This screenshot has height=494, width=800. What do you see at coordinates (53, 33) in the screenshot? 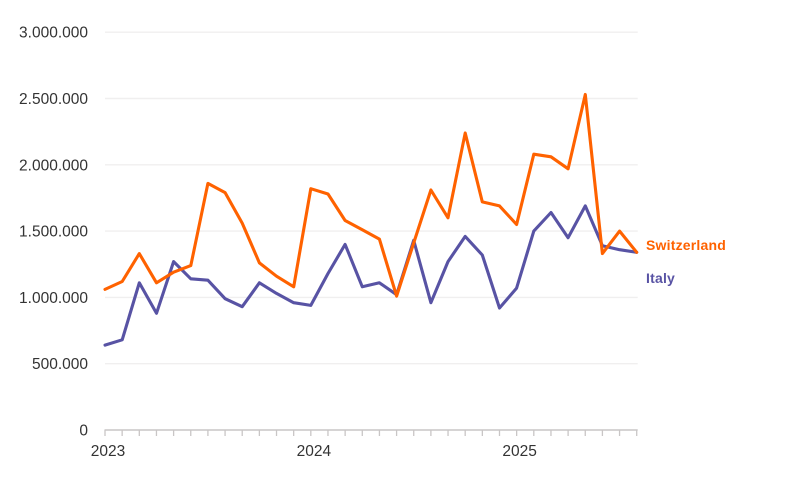
I see `y-tick-label: 3.000.000` at bounding box center [53, 33].